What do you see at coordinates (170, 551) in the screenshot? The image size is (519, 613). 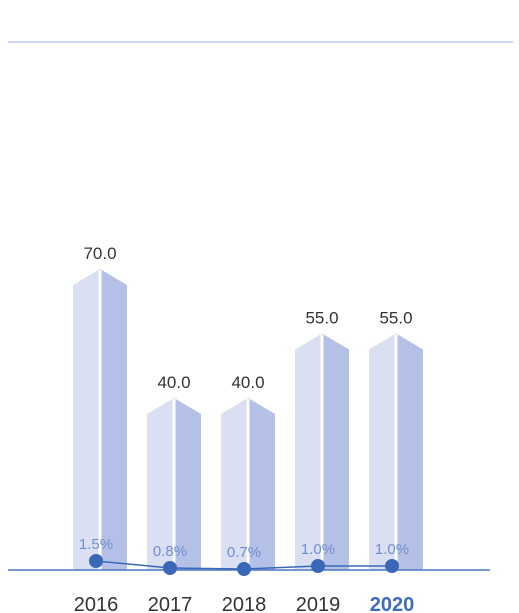 I see `rate-label-2017: 0.8%` at bounding box center [170, 551].